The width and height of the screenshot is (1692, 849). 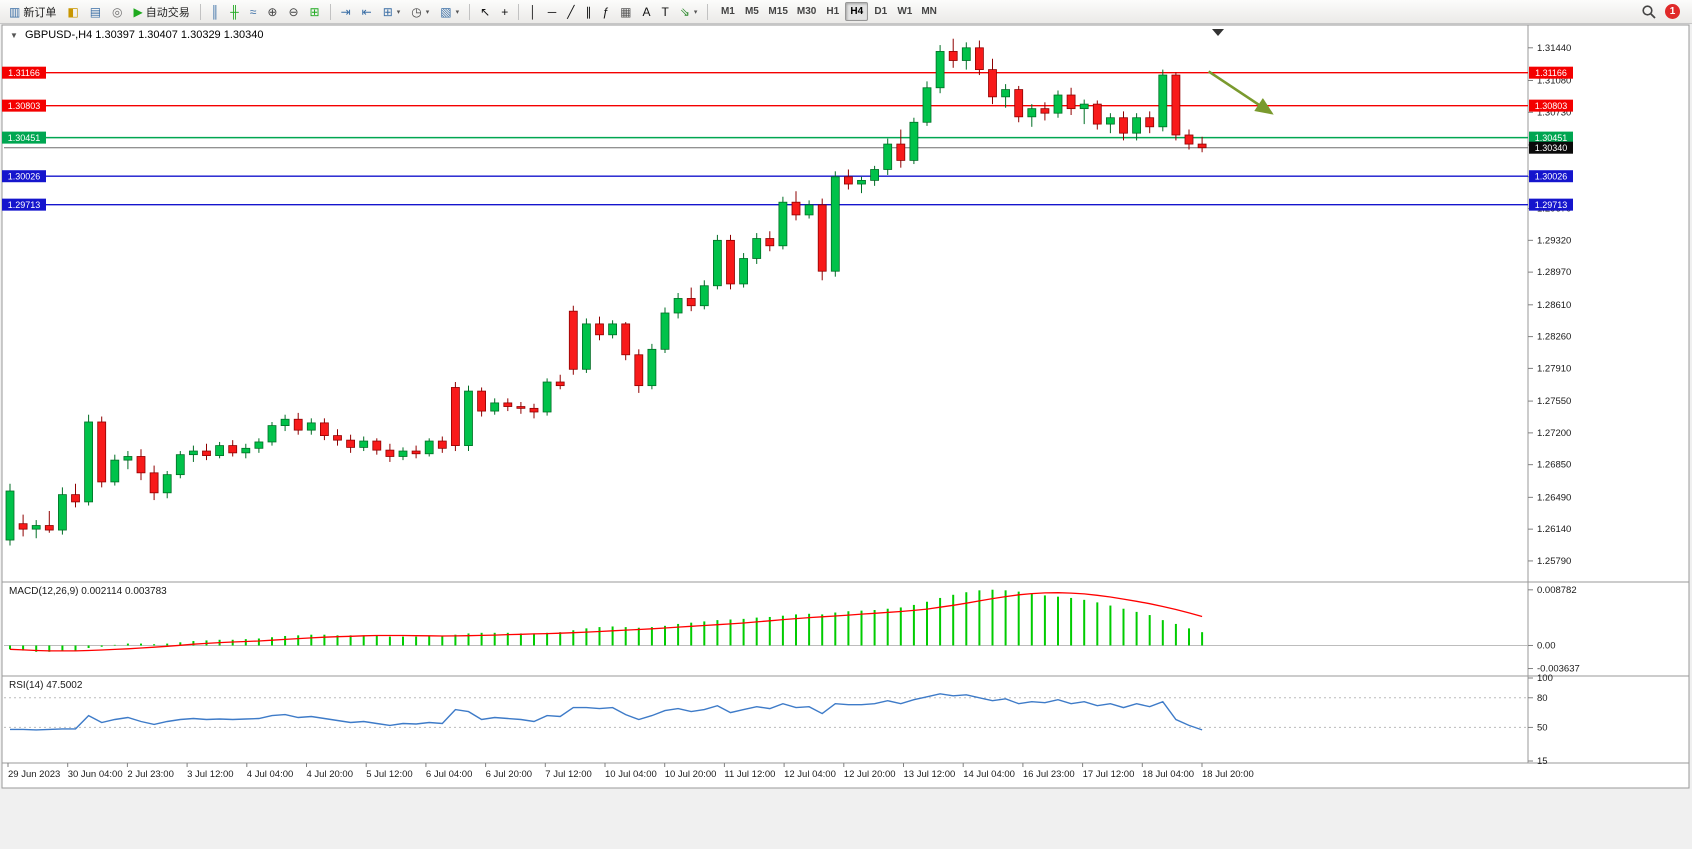 What do you see at coordinates (416, 11) in the screenshot?
I see `clock-icon: ◷` at bounding box center [416, 11].